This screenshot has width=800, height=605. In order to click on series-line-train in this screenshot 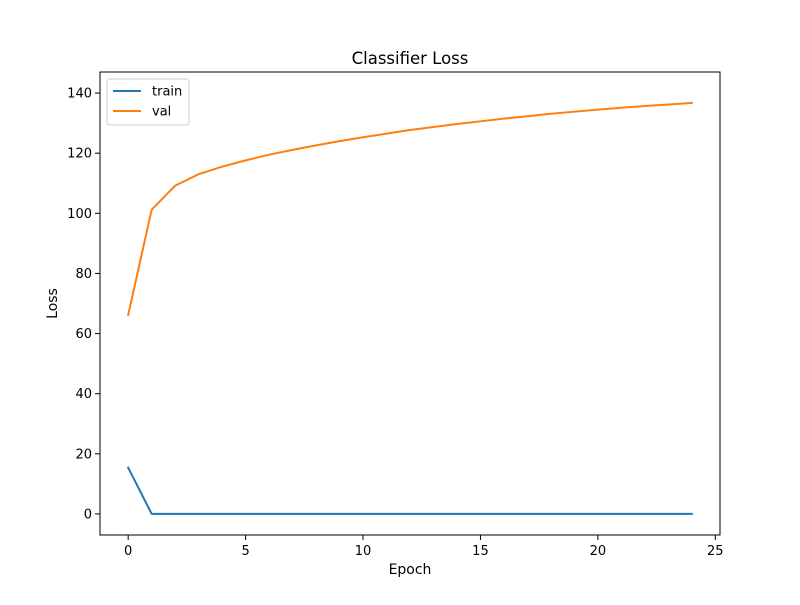, I will do `click(409, 490)`.